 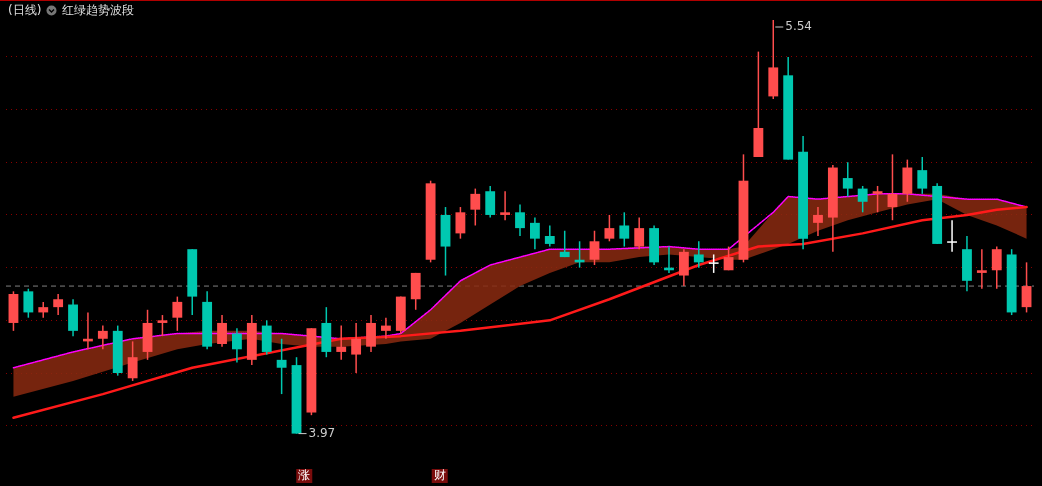 What do you see at coordinates (798, 26) in the screenshot?
I see `annotation: 5.54` at bounding box center [798, 26].